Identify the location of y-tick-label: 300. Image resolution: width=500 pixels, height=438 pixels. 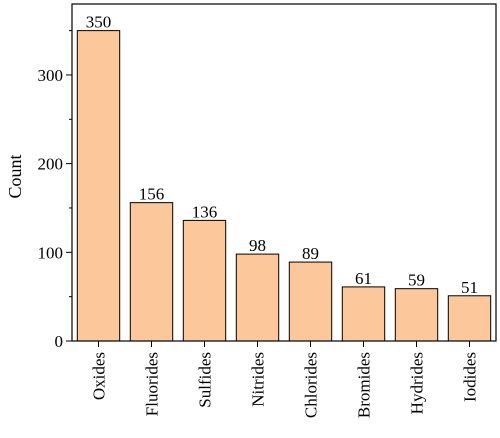
(51, 75).